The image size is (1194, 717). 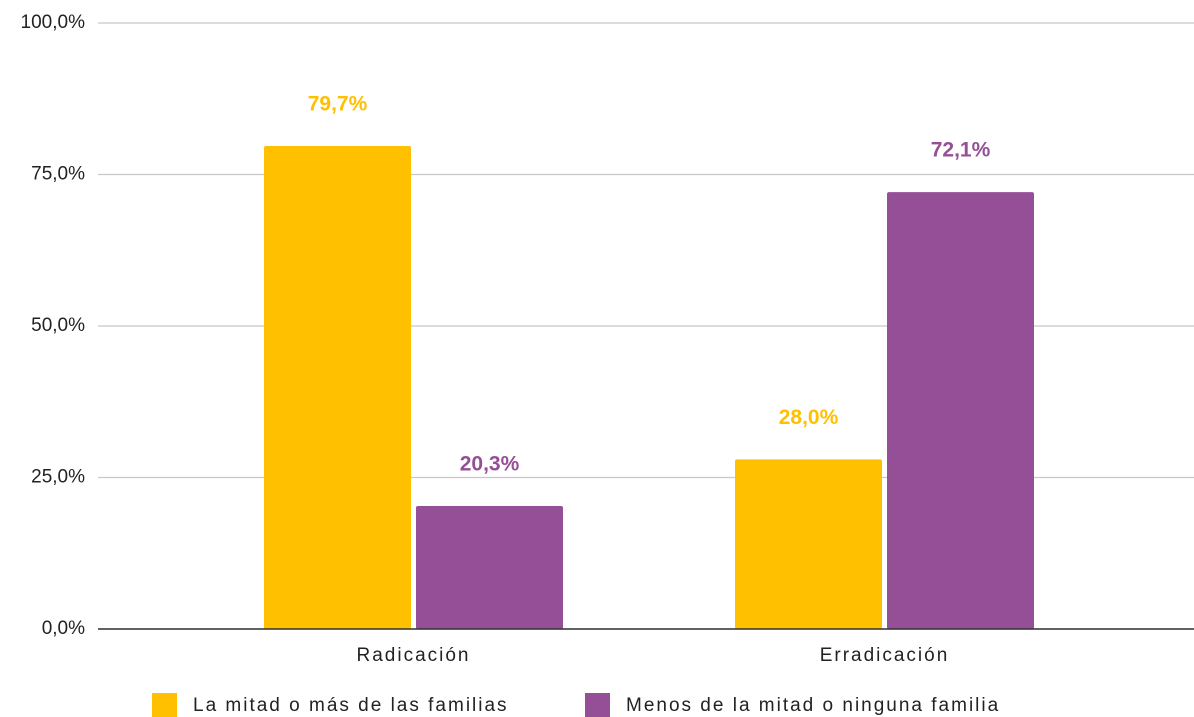 I want to click on y-tick-label: 0,0%, so click(x=63, y=628).